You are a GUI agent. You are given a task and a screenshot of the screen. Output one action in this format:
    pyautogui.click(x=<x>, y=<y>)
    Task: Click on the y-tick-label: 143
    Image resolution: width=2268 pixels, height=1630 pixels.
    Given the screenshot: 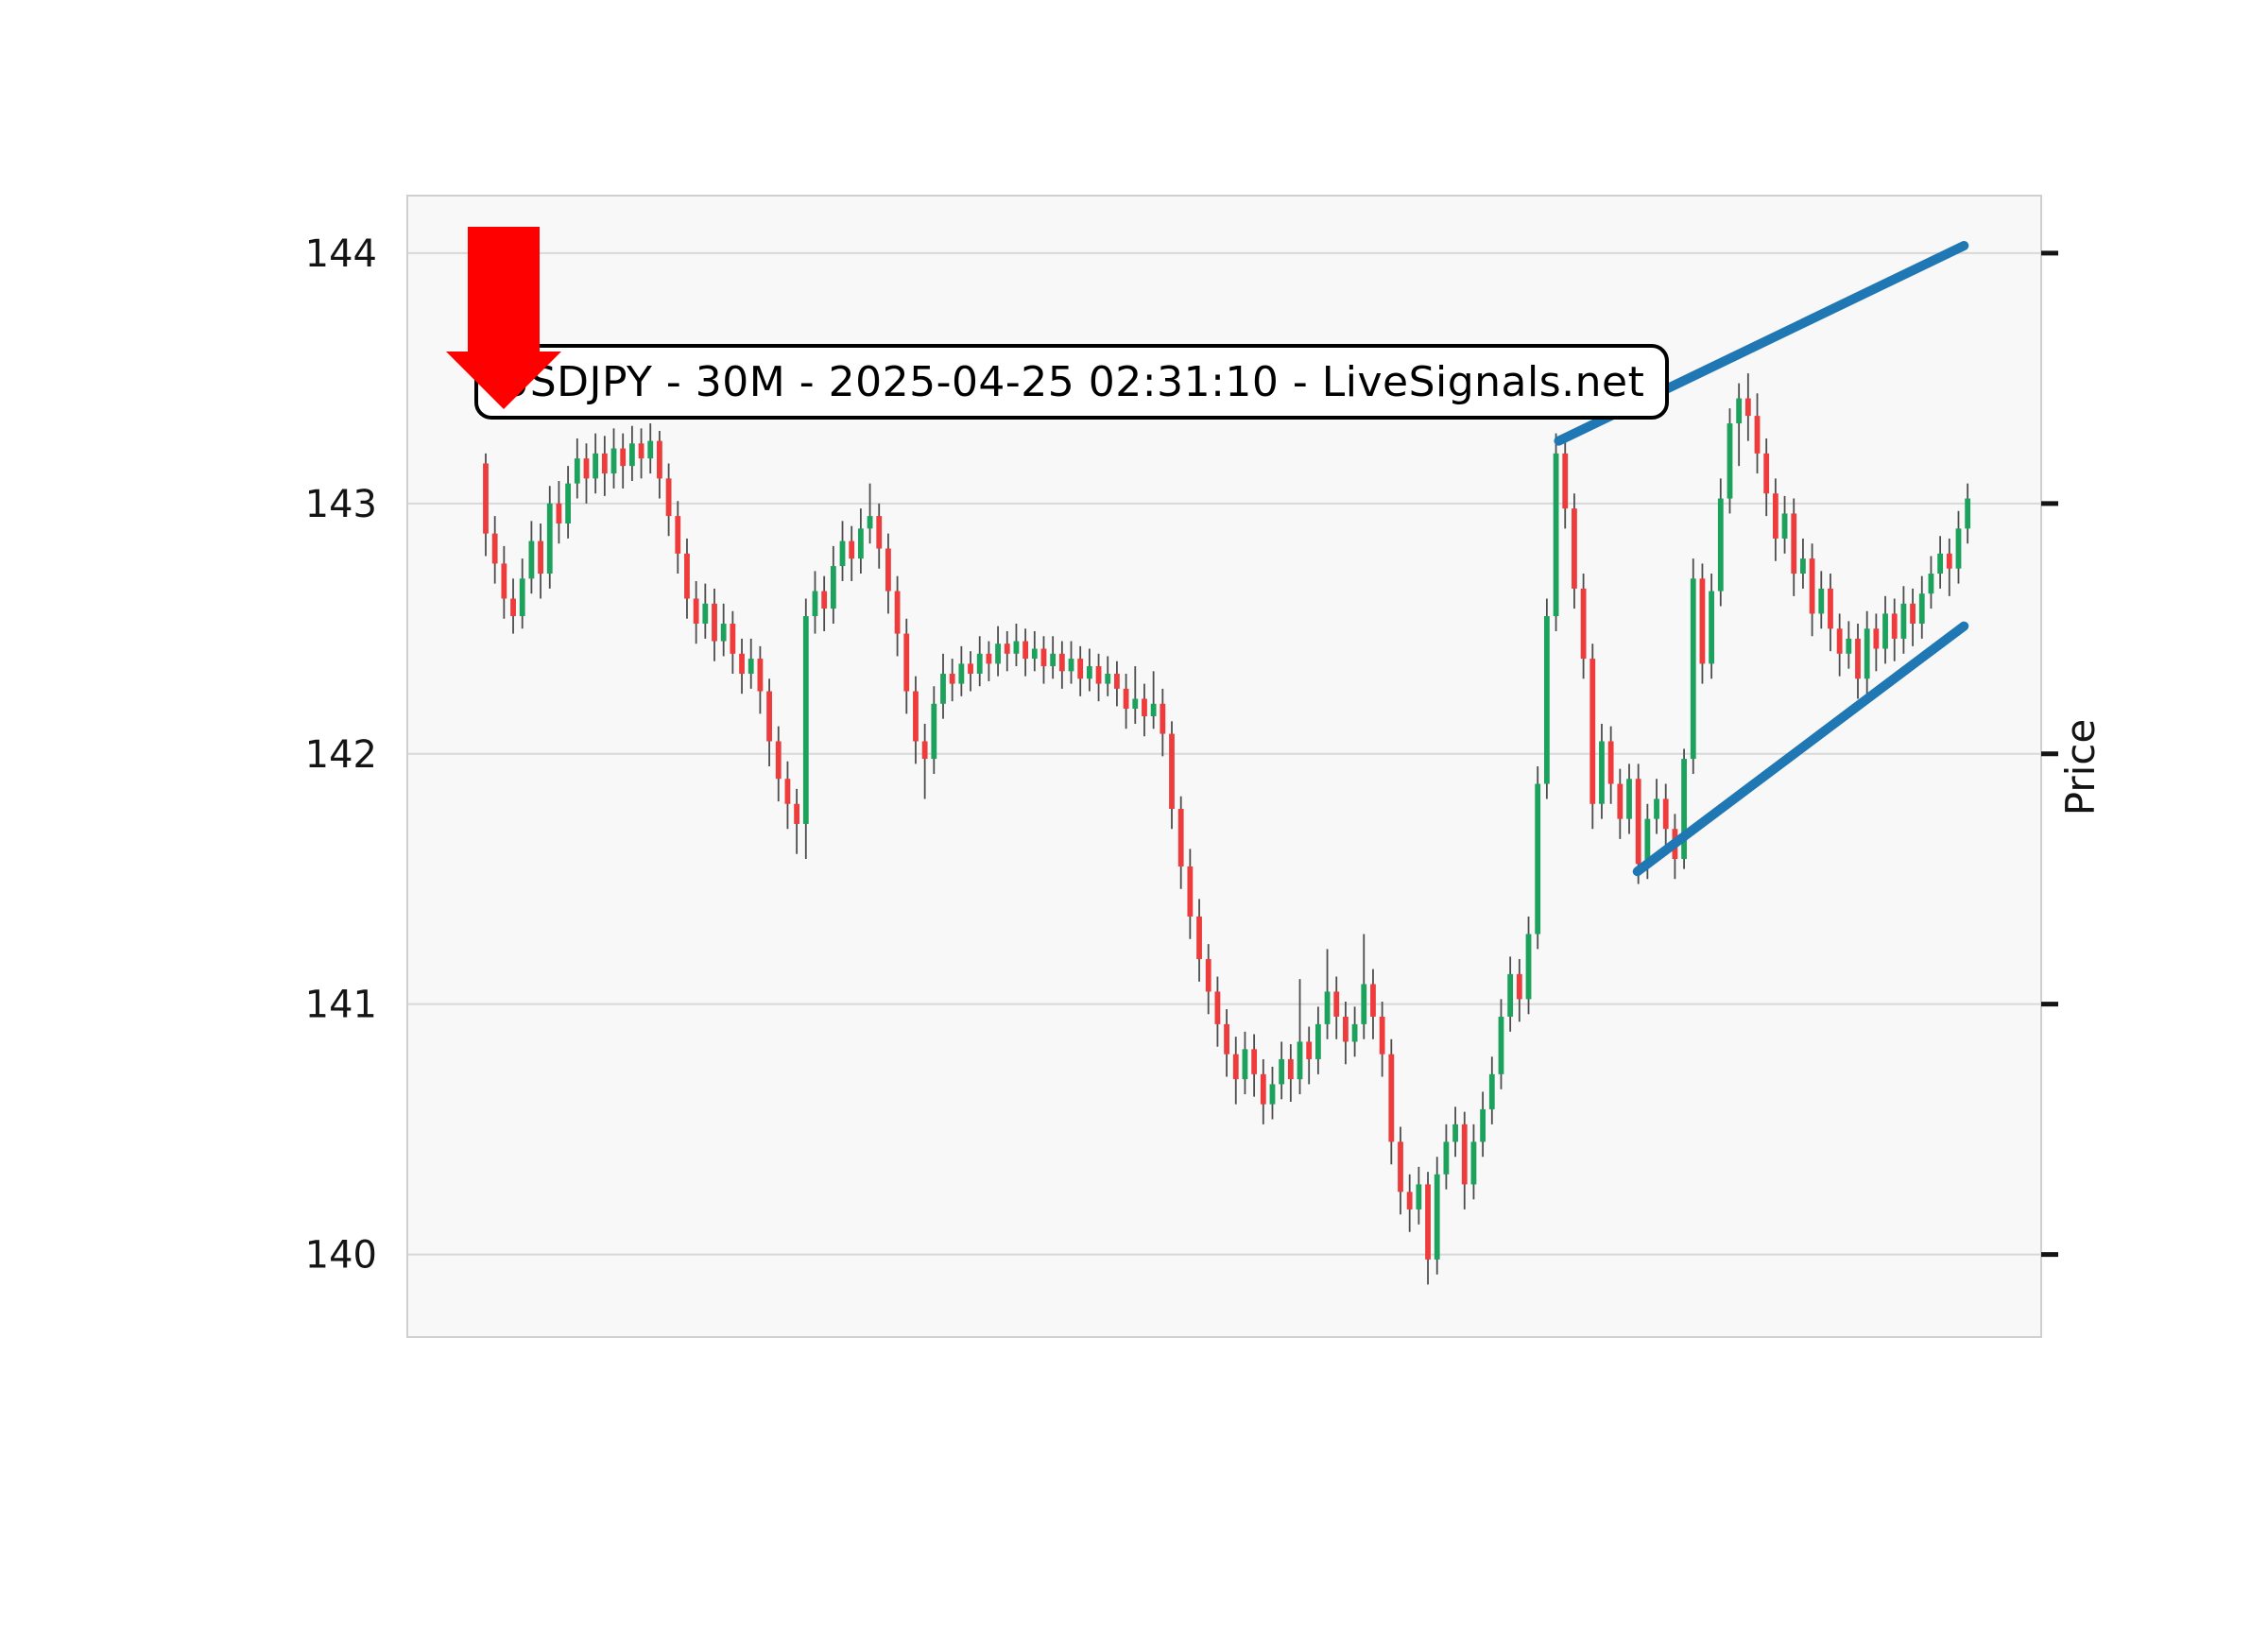 What is the action you would take?
    pyautogui.click(x=341, y=505)
    